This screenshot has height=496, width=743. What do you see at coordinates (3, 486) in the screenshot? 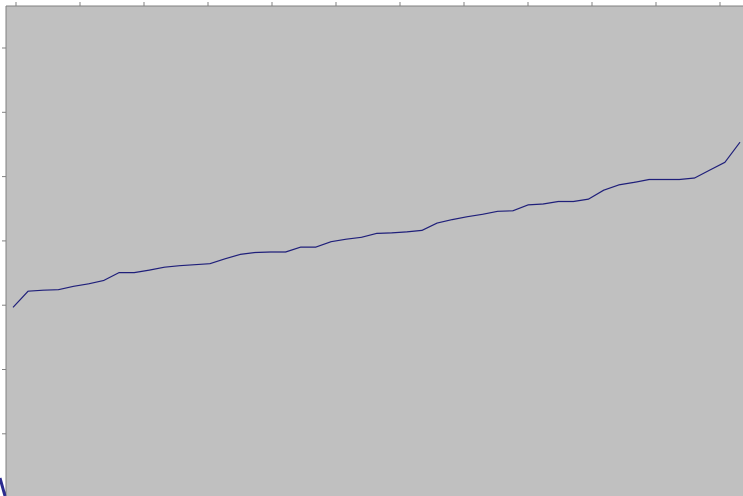
I see `partial-mark-bottom-left` at bounding box center [3, 486].